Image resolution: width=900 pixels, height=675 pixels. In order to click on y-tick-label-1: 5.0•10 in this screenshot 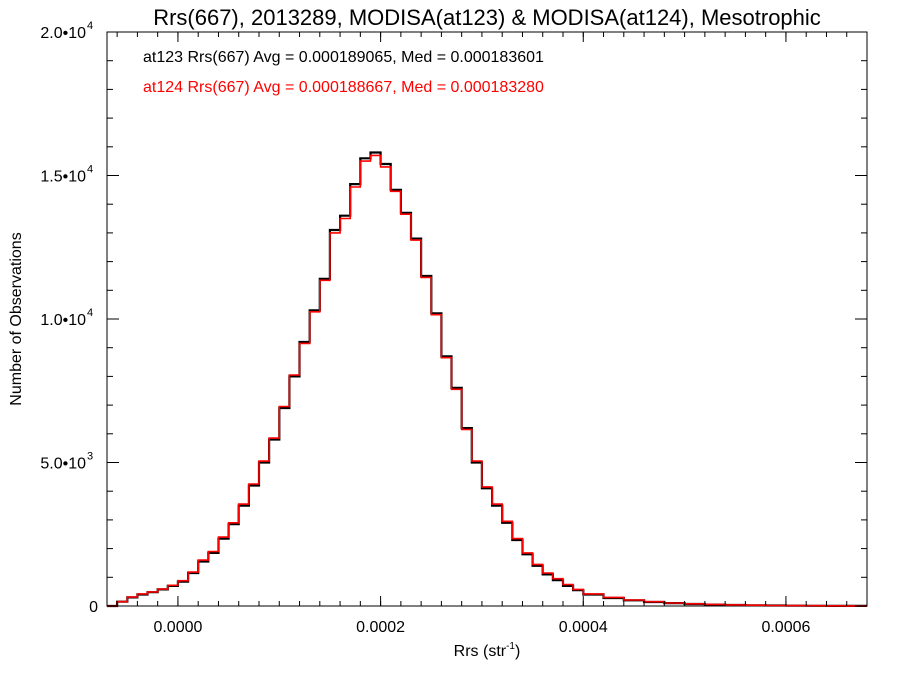, I will do `click(63, 464)`.